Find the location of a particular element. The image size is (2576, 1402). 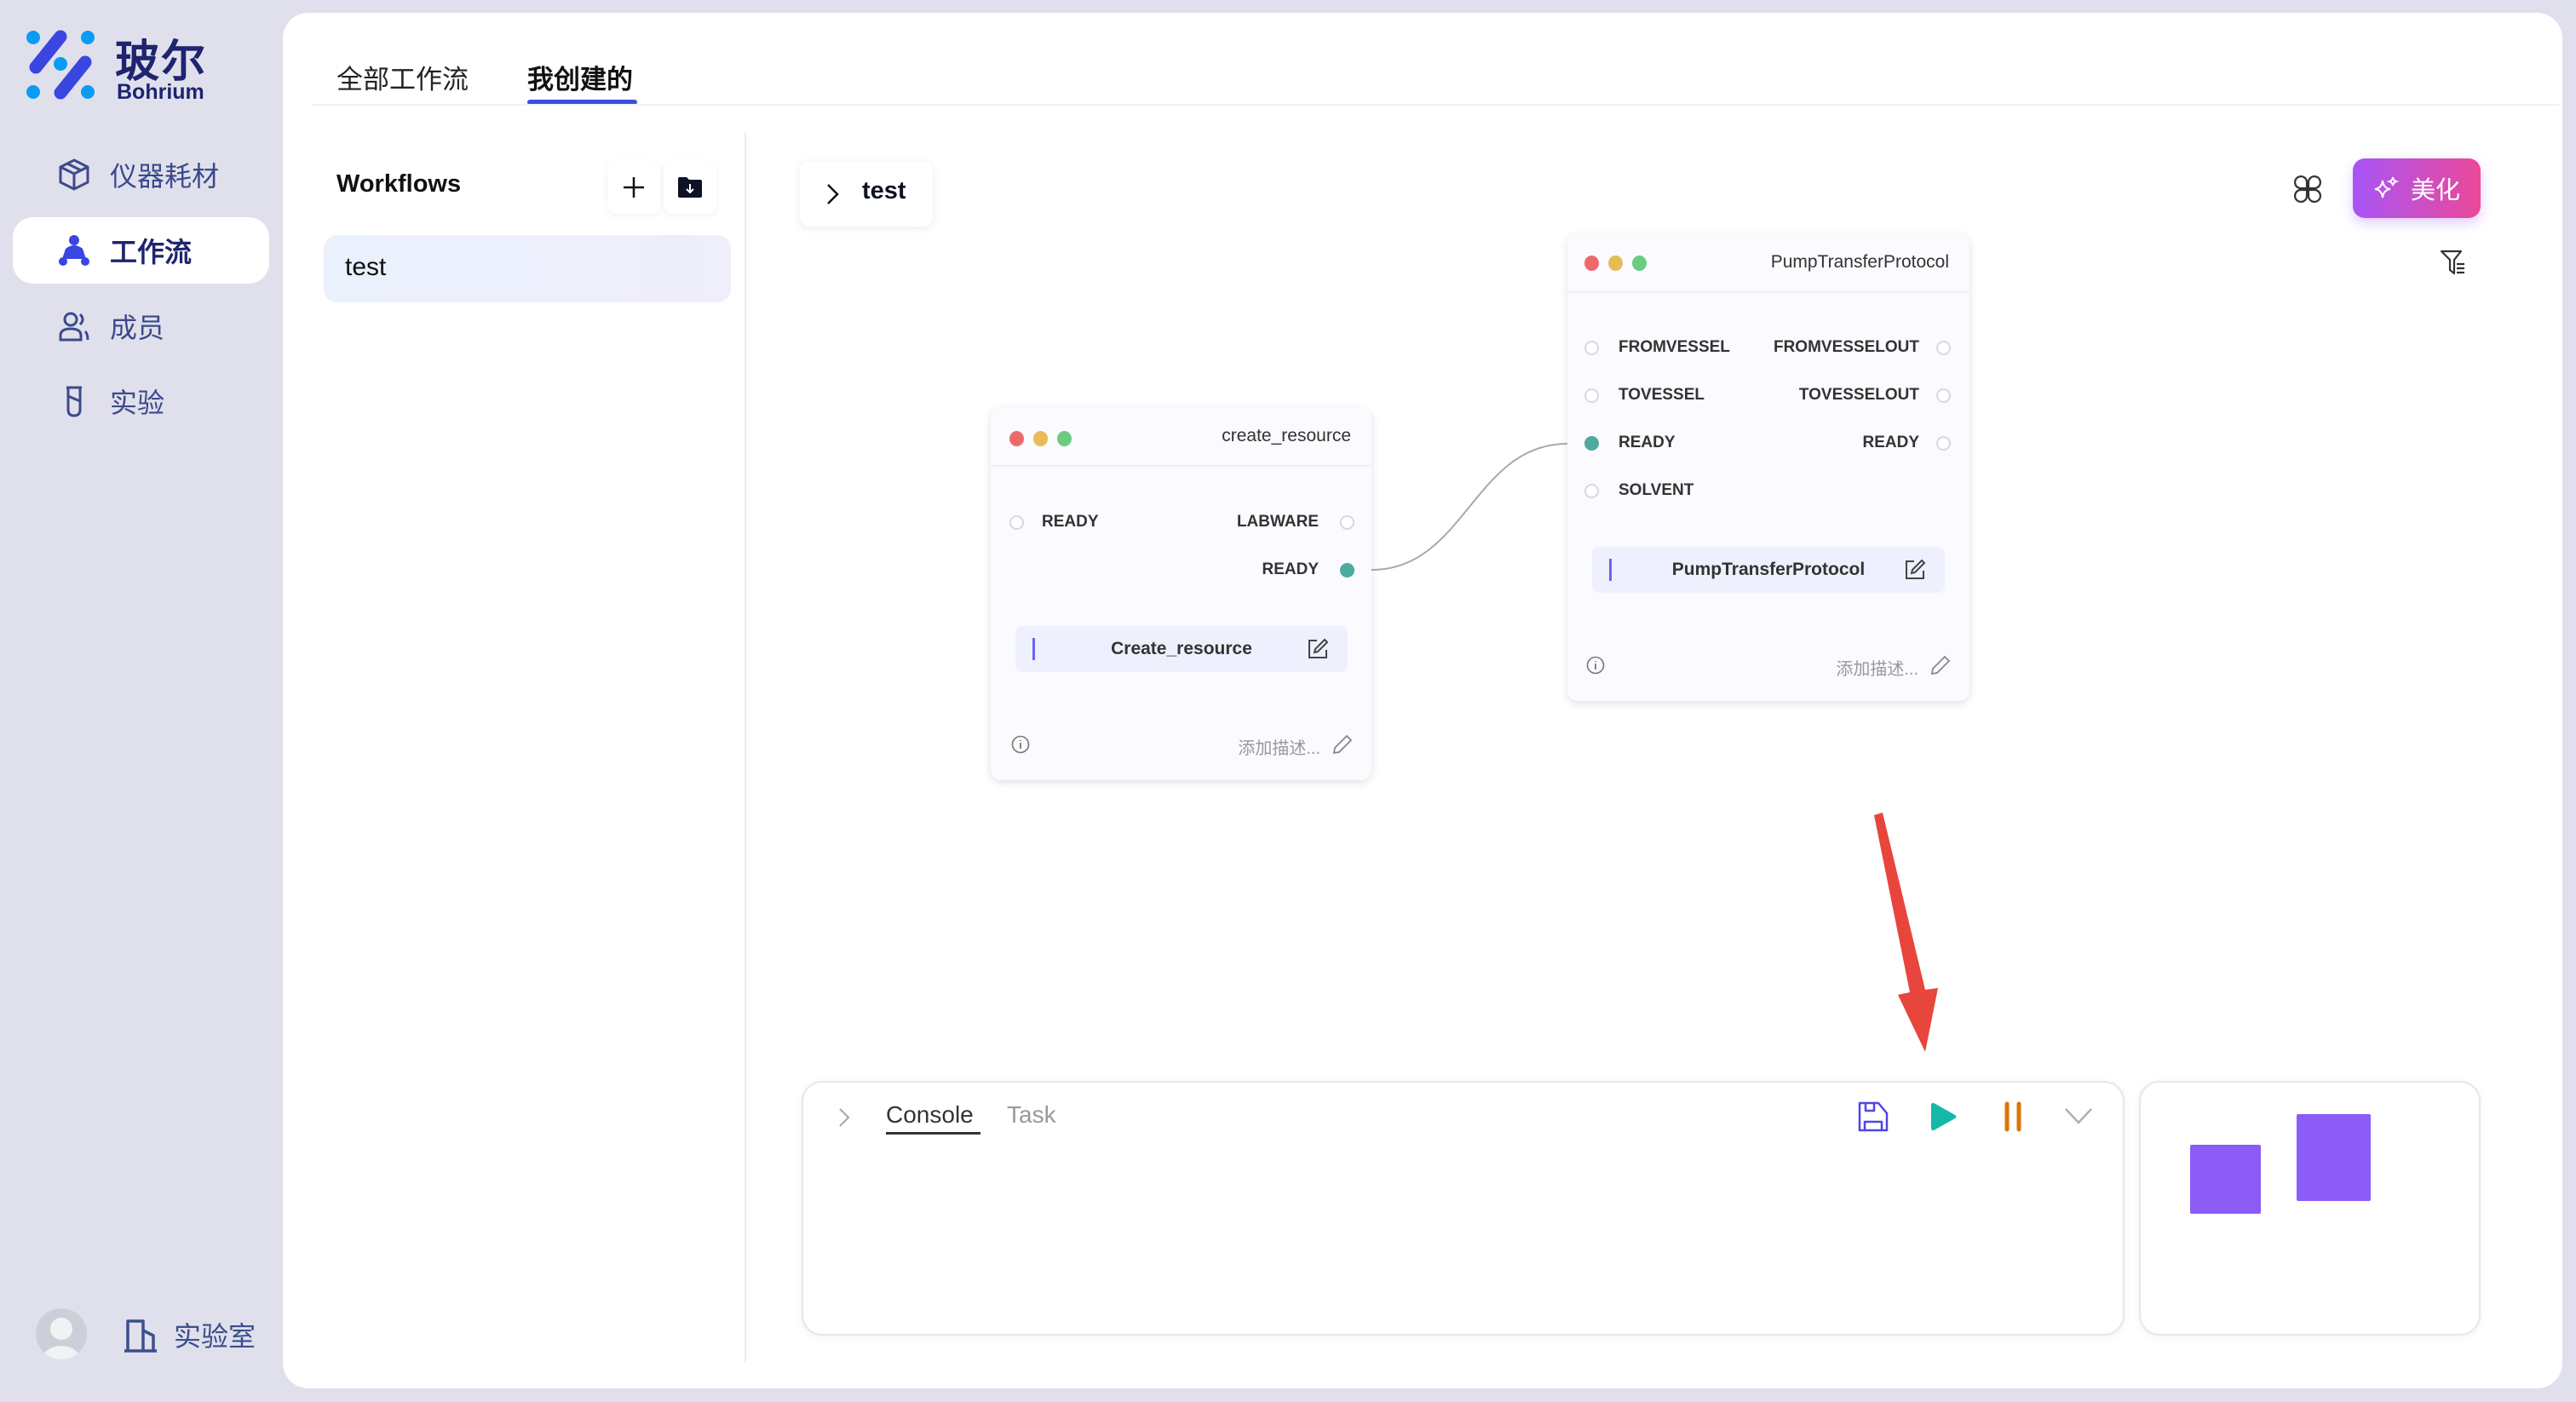

node-name-field: Create_resource is located at coordinates (1181, 649).